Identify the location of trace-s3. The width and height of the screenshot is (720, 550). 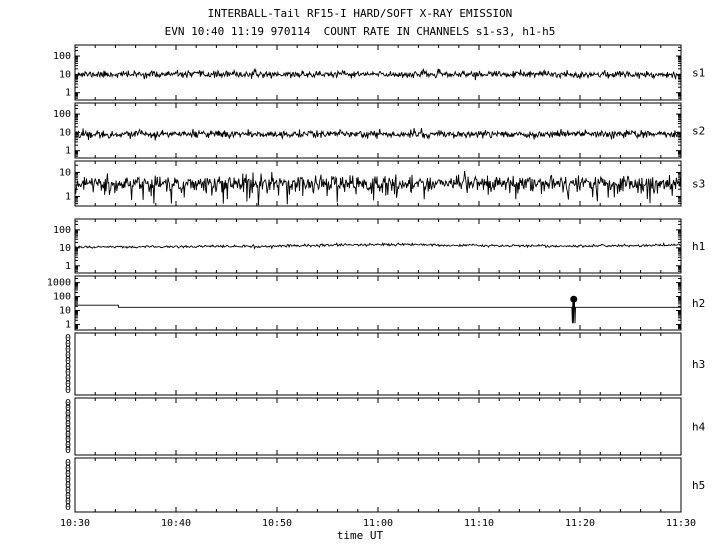
(378, 188).